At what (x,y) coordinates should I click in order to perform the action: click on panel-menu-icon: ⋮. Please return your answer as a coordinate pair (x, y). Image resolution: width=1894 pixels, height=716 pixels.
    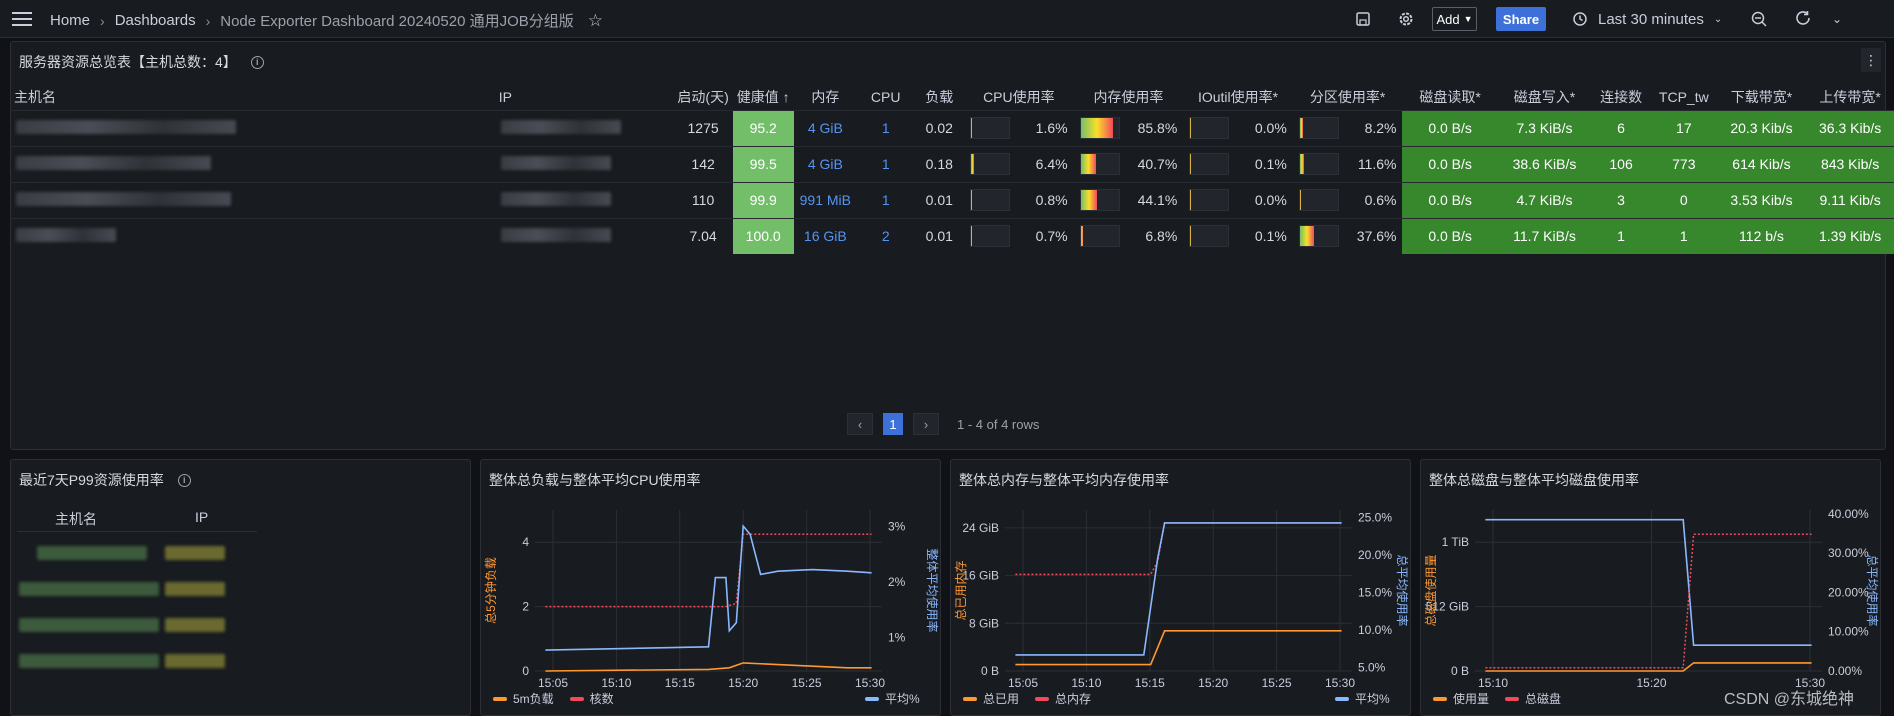
    Looking at the image, I should click on (1871, 60).